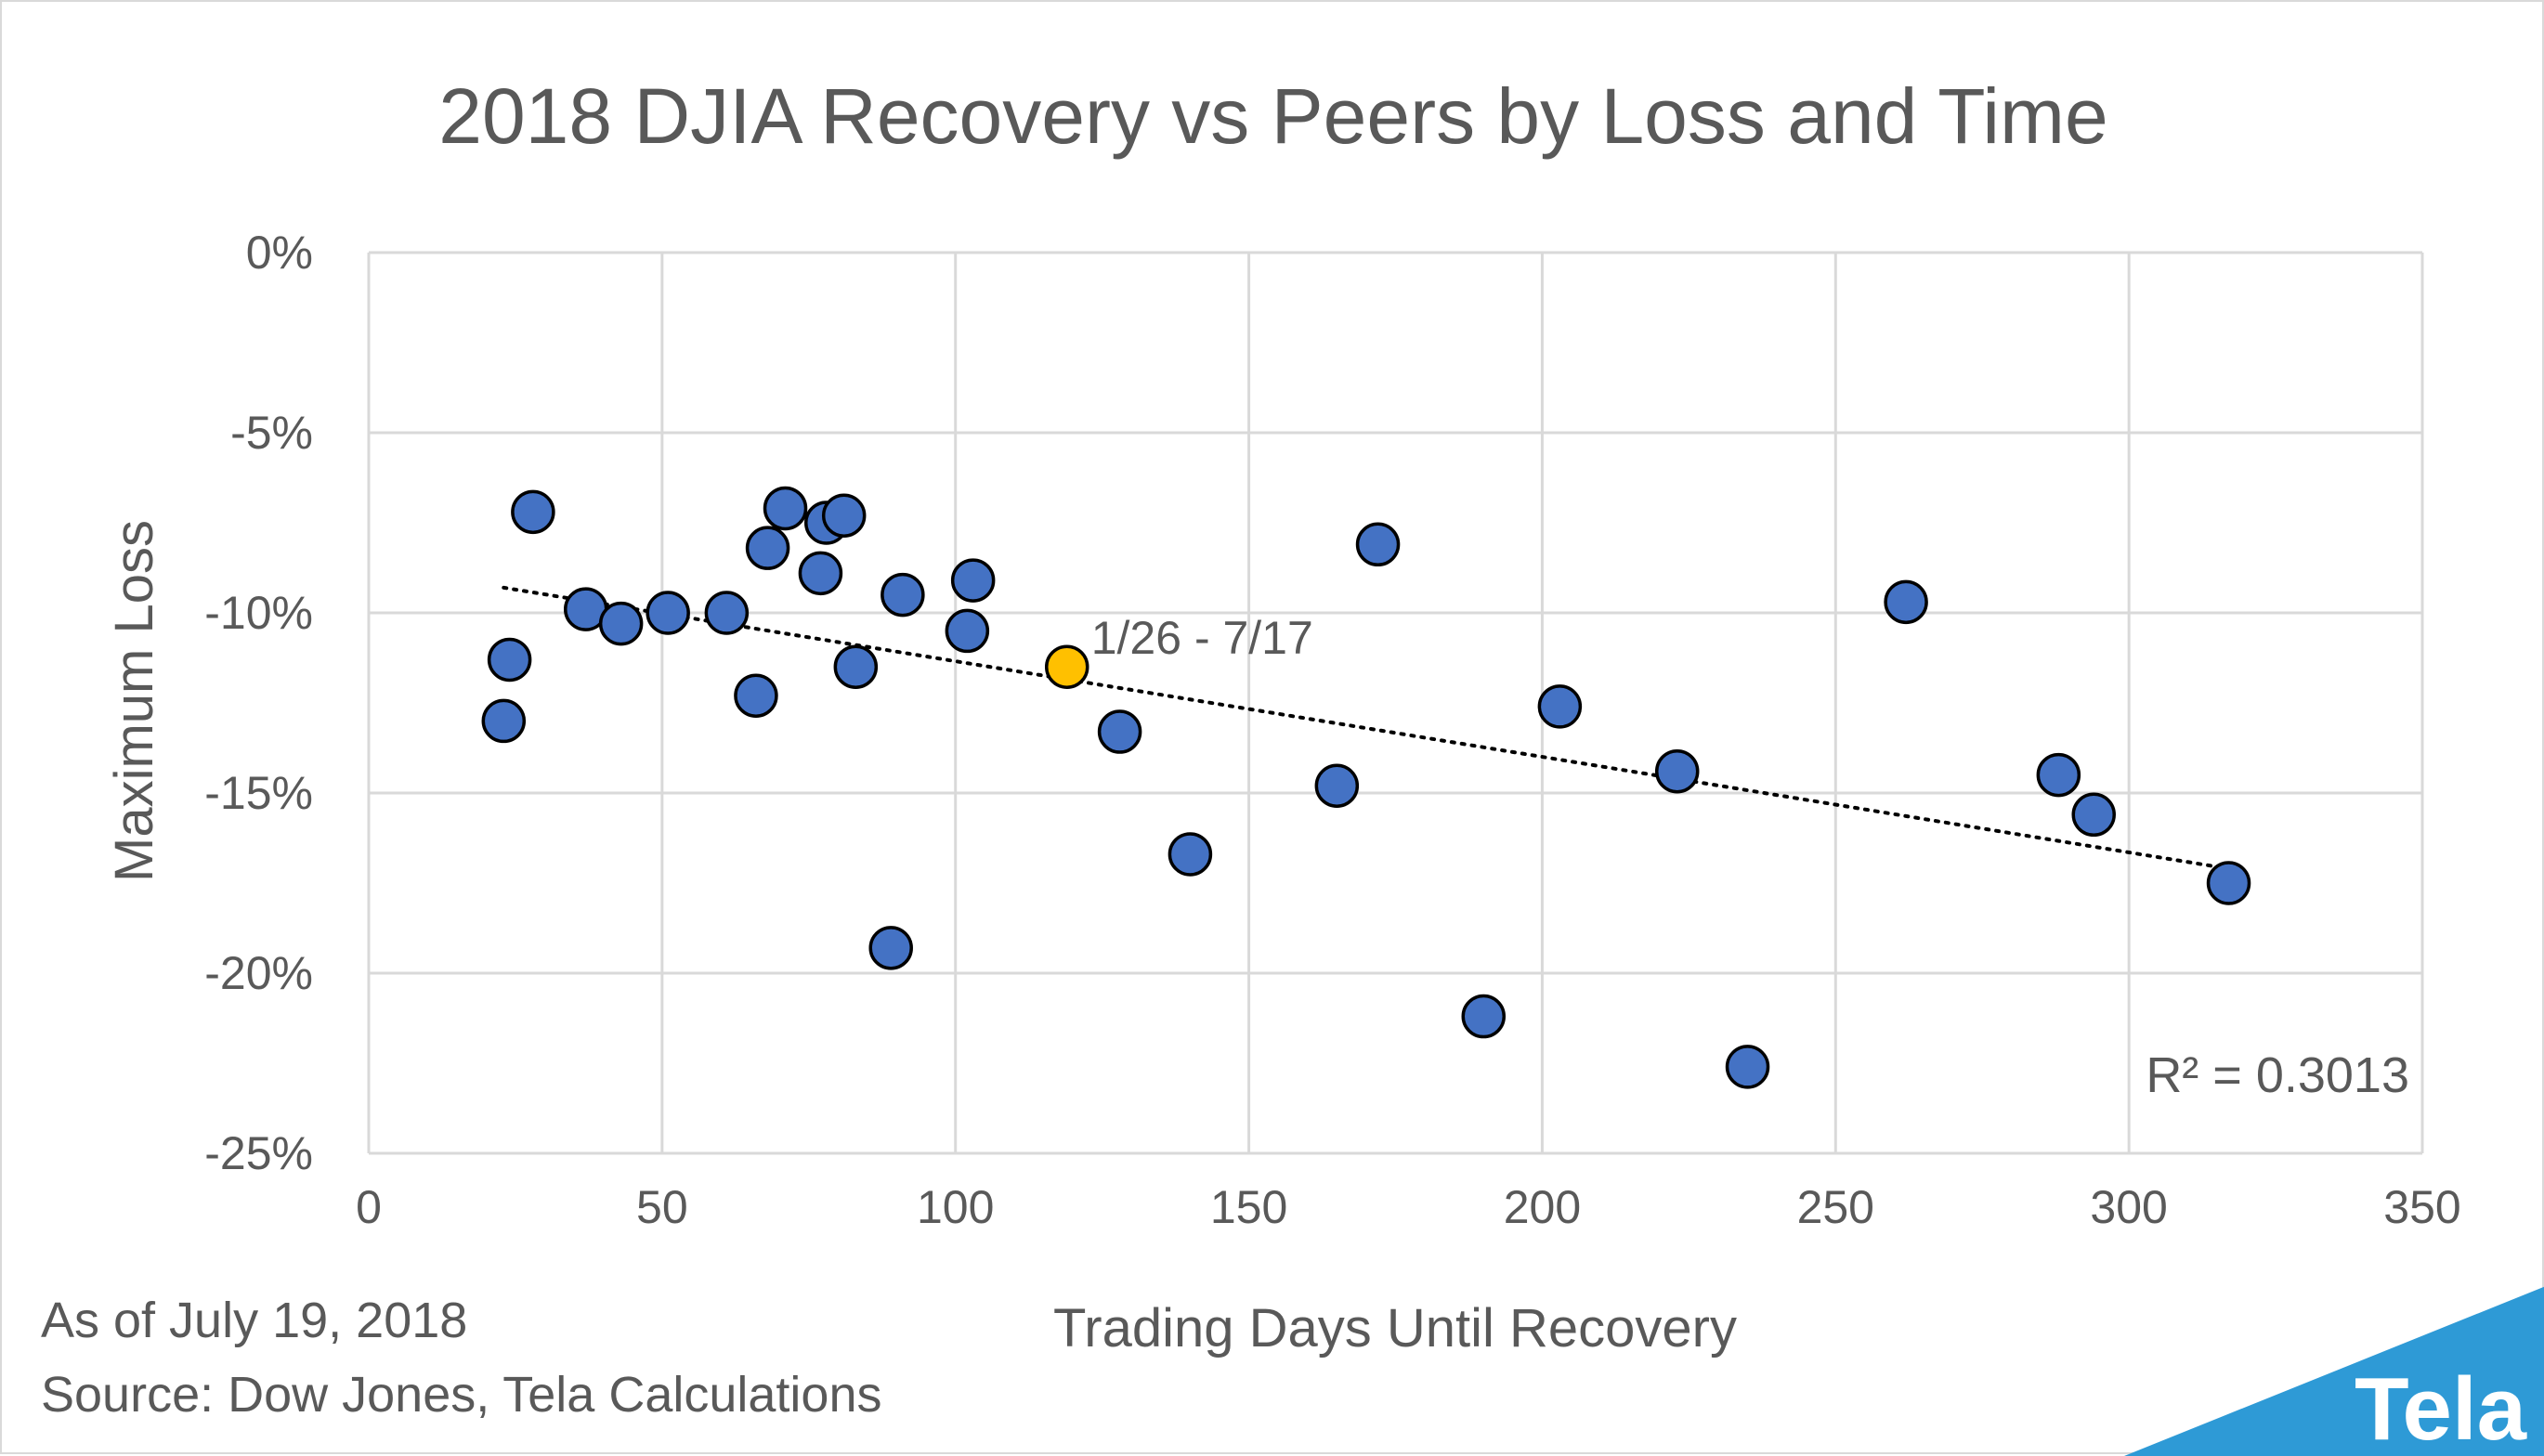 The height and width of the screenshot is (1456, 2544). Describe the element at coordinates (662, 1207) in the screenshot. I see `x-tick-label: 50` at that location.